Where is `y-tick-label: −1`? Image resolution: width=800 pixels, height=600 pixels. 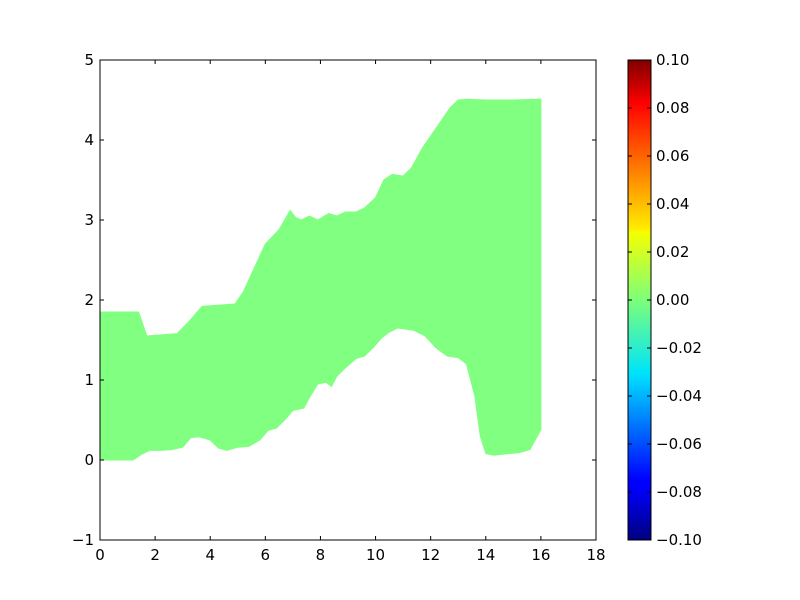 y-tick-label: −1 is located at coordinates (83, 540).